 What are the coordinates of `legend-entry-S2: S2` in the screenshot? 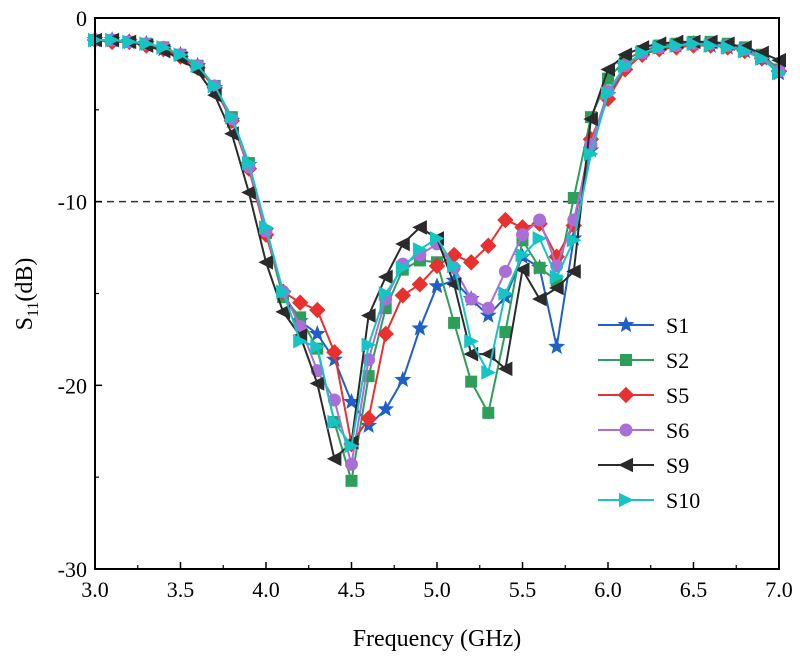 It's located at (643, 360).